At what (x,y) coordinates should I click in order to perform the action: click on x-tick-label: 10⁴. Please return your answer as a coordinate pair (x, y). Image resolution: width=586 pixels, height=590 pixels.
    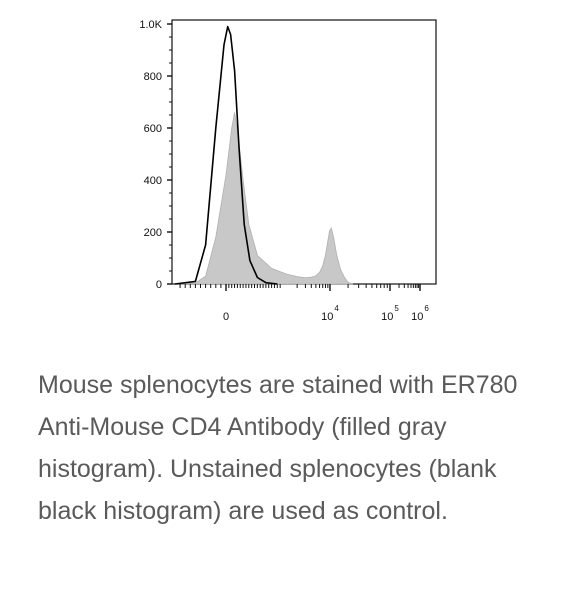
    Looking at the image, I should click on (330, 313).